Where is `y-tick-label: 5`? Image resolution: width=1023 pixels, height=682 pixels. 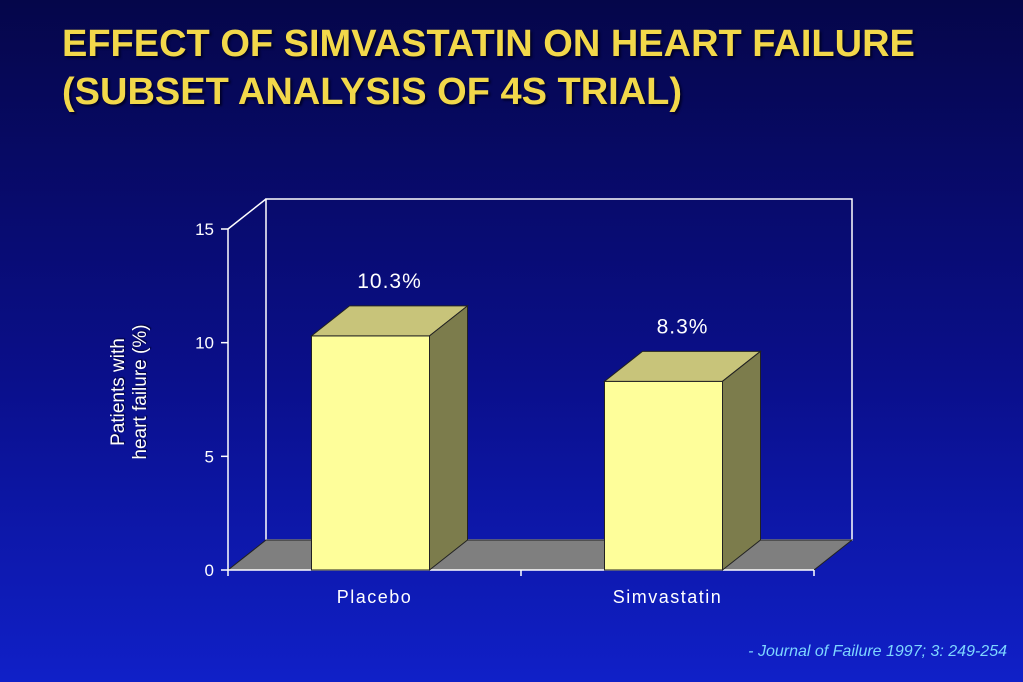
y-tick-label: 5 is located at coordinates (209, 456).